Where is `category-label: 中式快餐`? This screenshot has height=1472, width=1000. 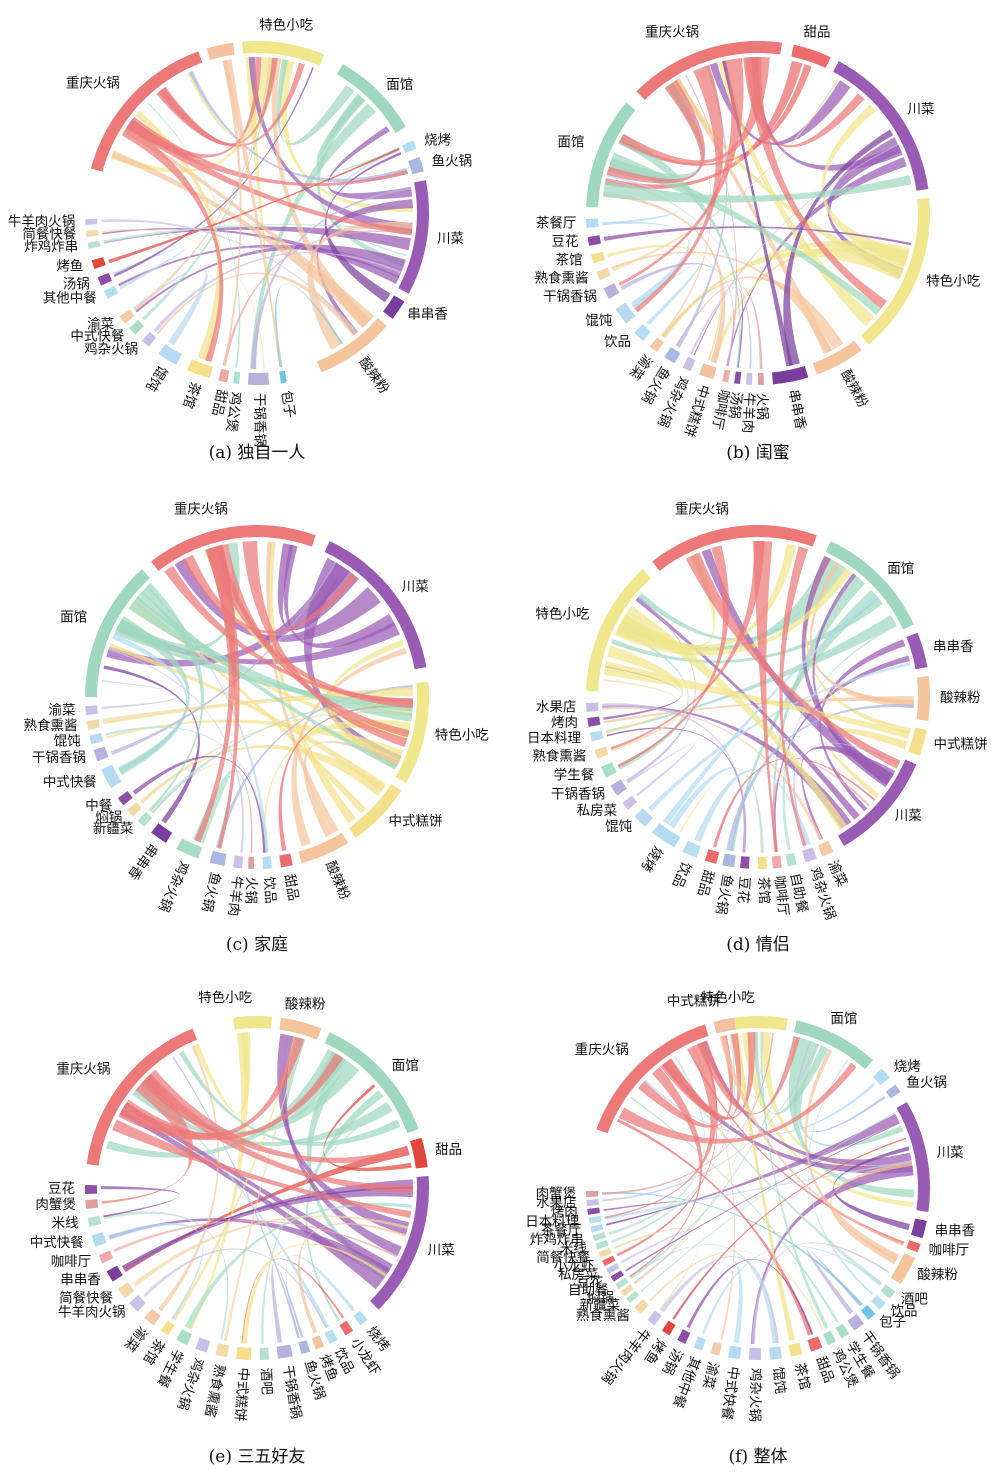
category-label: 中式快餐 is located at coordinates (97, 336).